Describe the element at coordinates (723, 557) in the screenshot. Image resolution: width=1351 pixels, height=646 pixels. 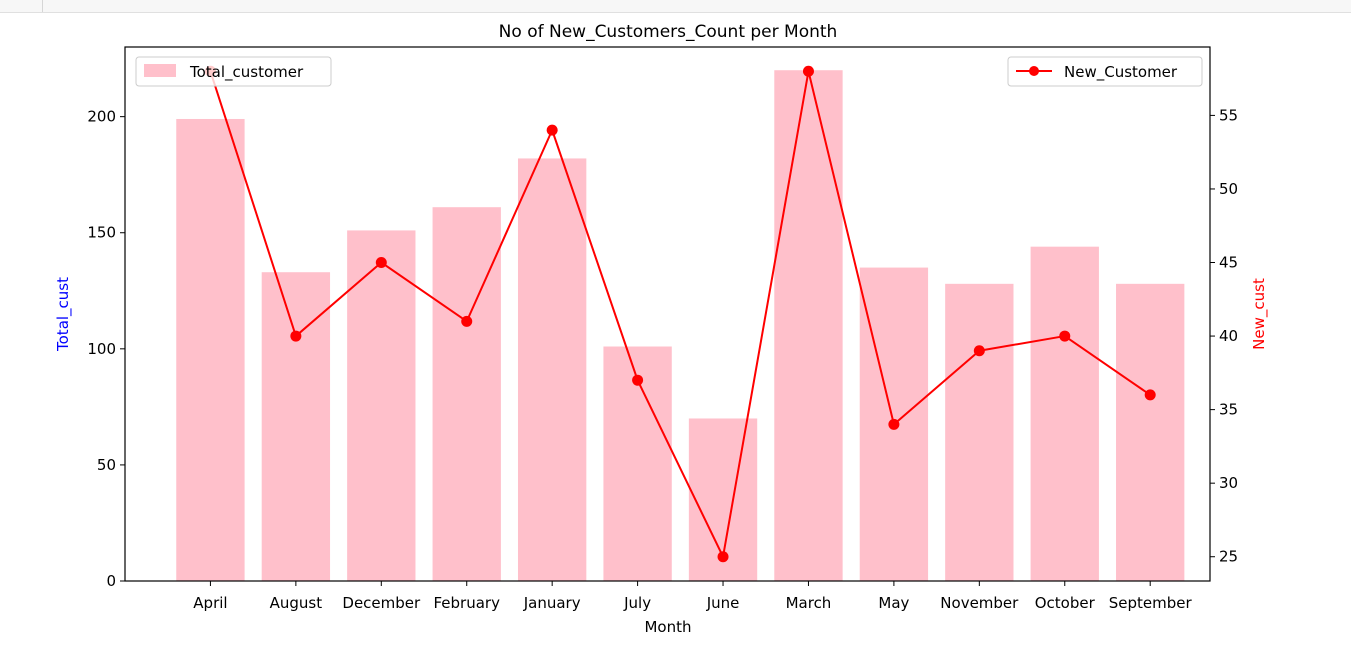
I see `point-june` at that location.